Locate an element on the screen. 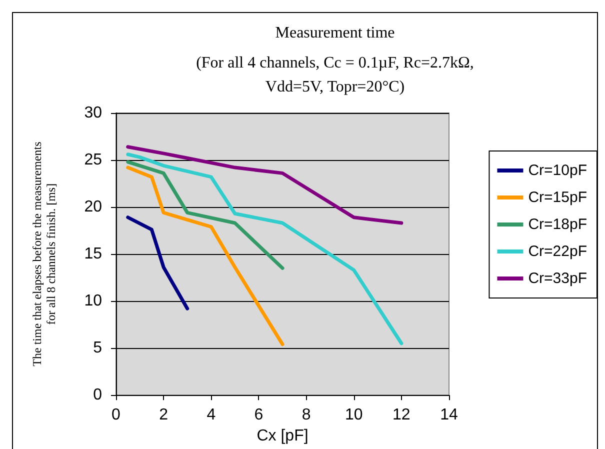 The height and width of the screenshot is (449, 605). x-tick-label: 4 is located at coordinates (211, 415).